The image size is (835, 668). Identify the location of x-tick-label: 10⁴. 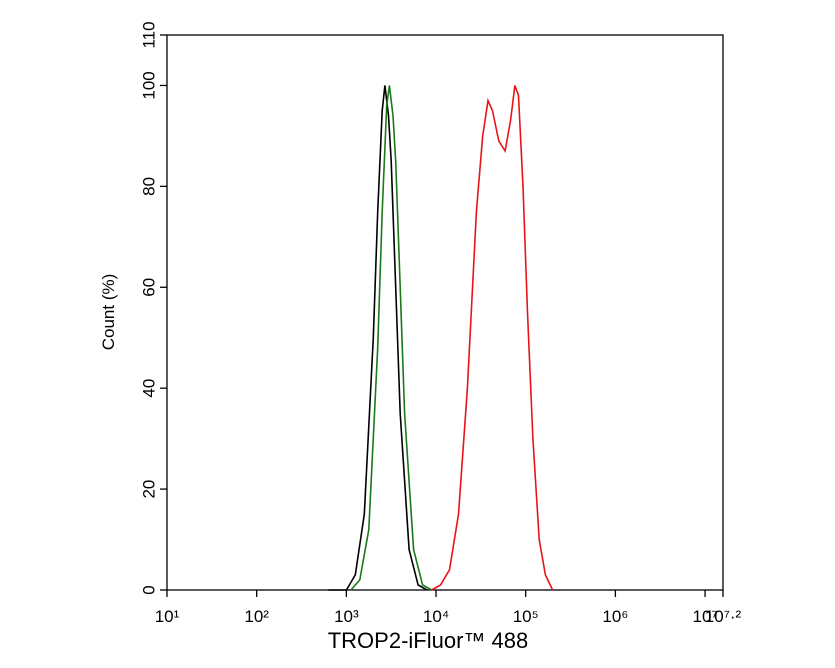
(436, 616).